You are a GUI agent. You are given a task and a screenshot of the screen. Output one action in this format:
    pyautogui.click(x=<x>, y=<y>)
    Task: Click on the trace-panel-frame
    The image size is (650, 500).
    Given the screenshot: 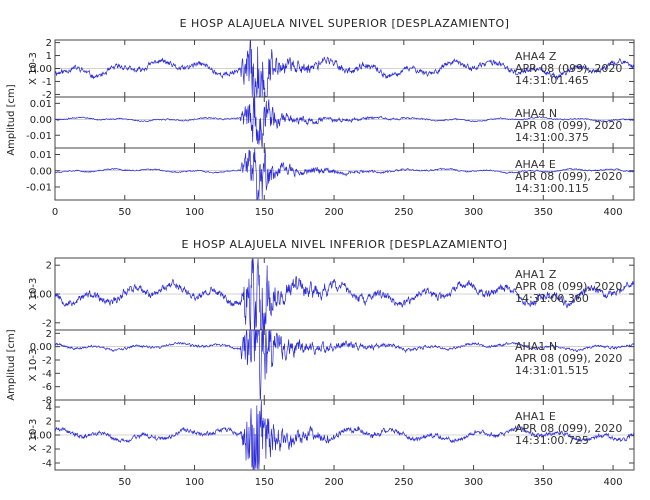 What is the action you would take?
    pyautogui.click(x=344, y=174)
    